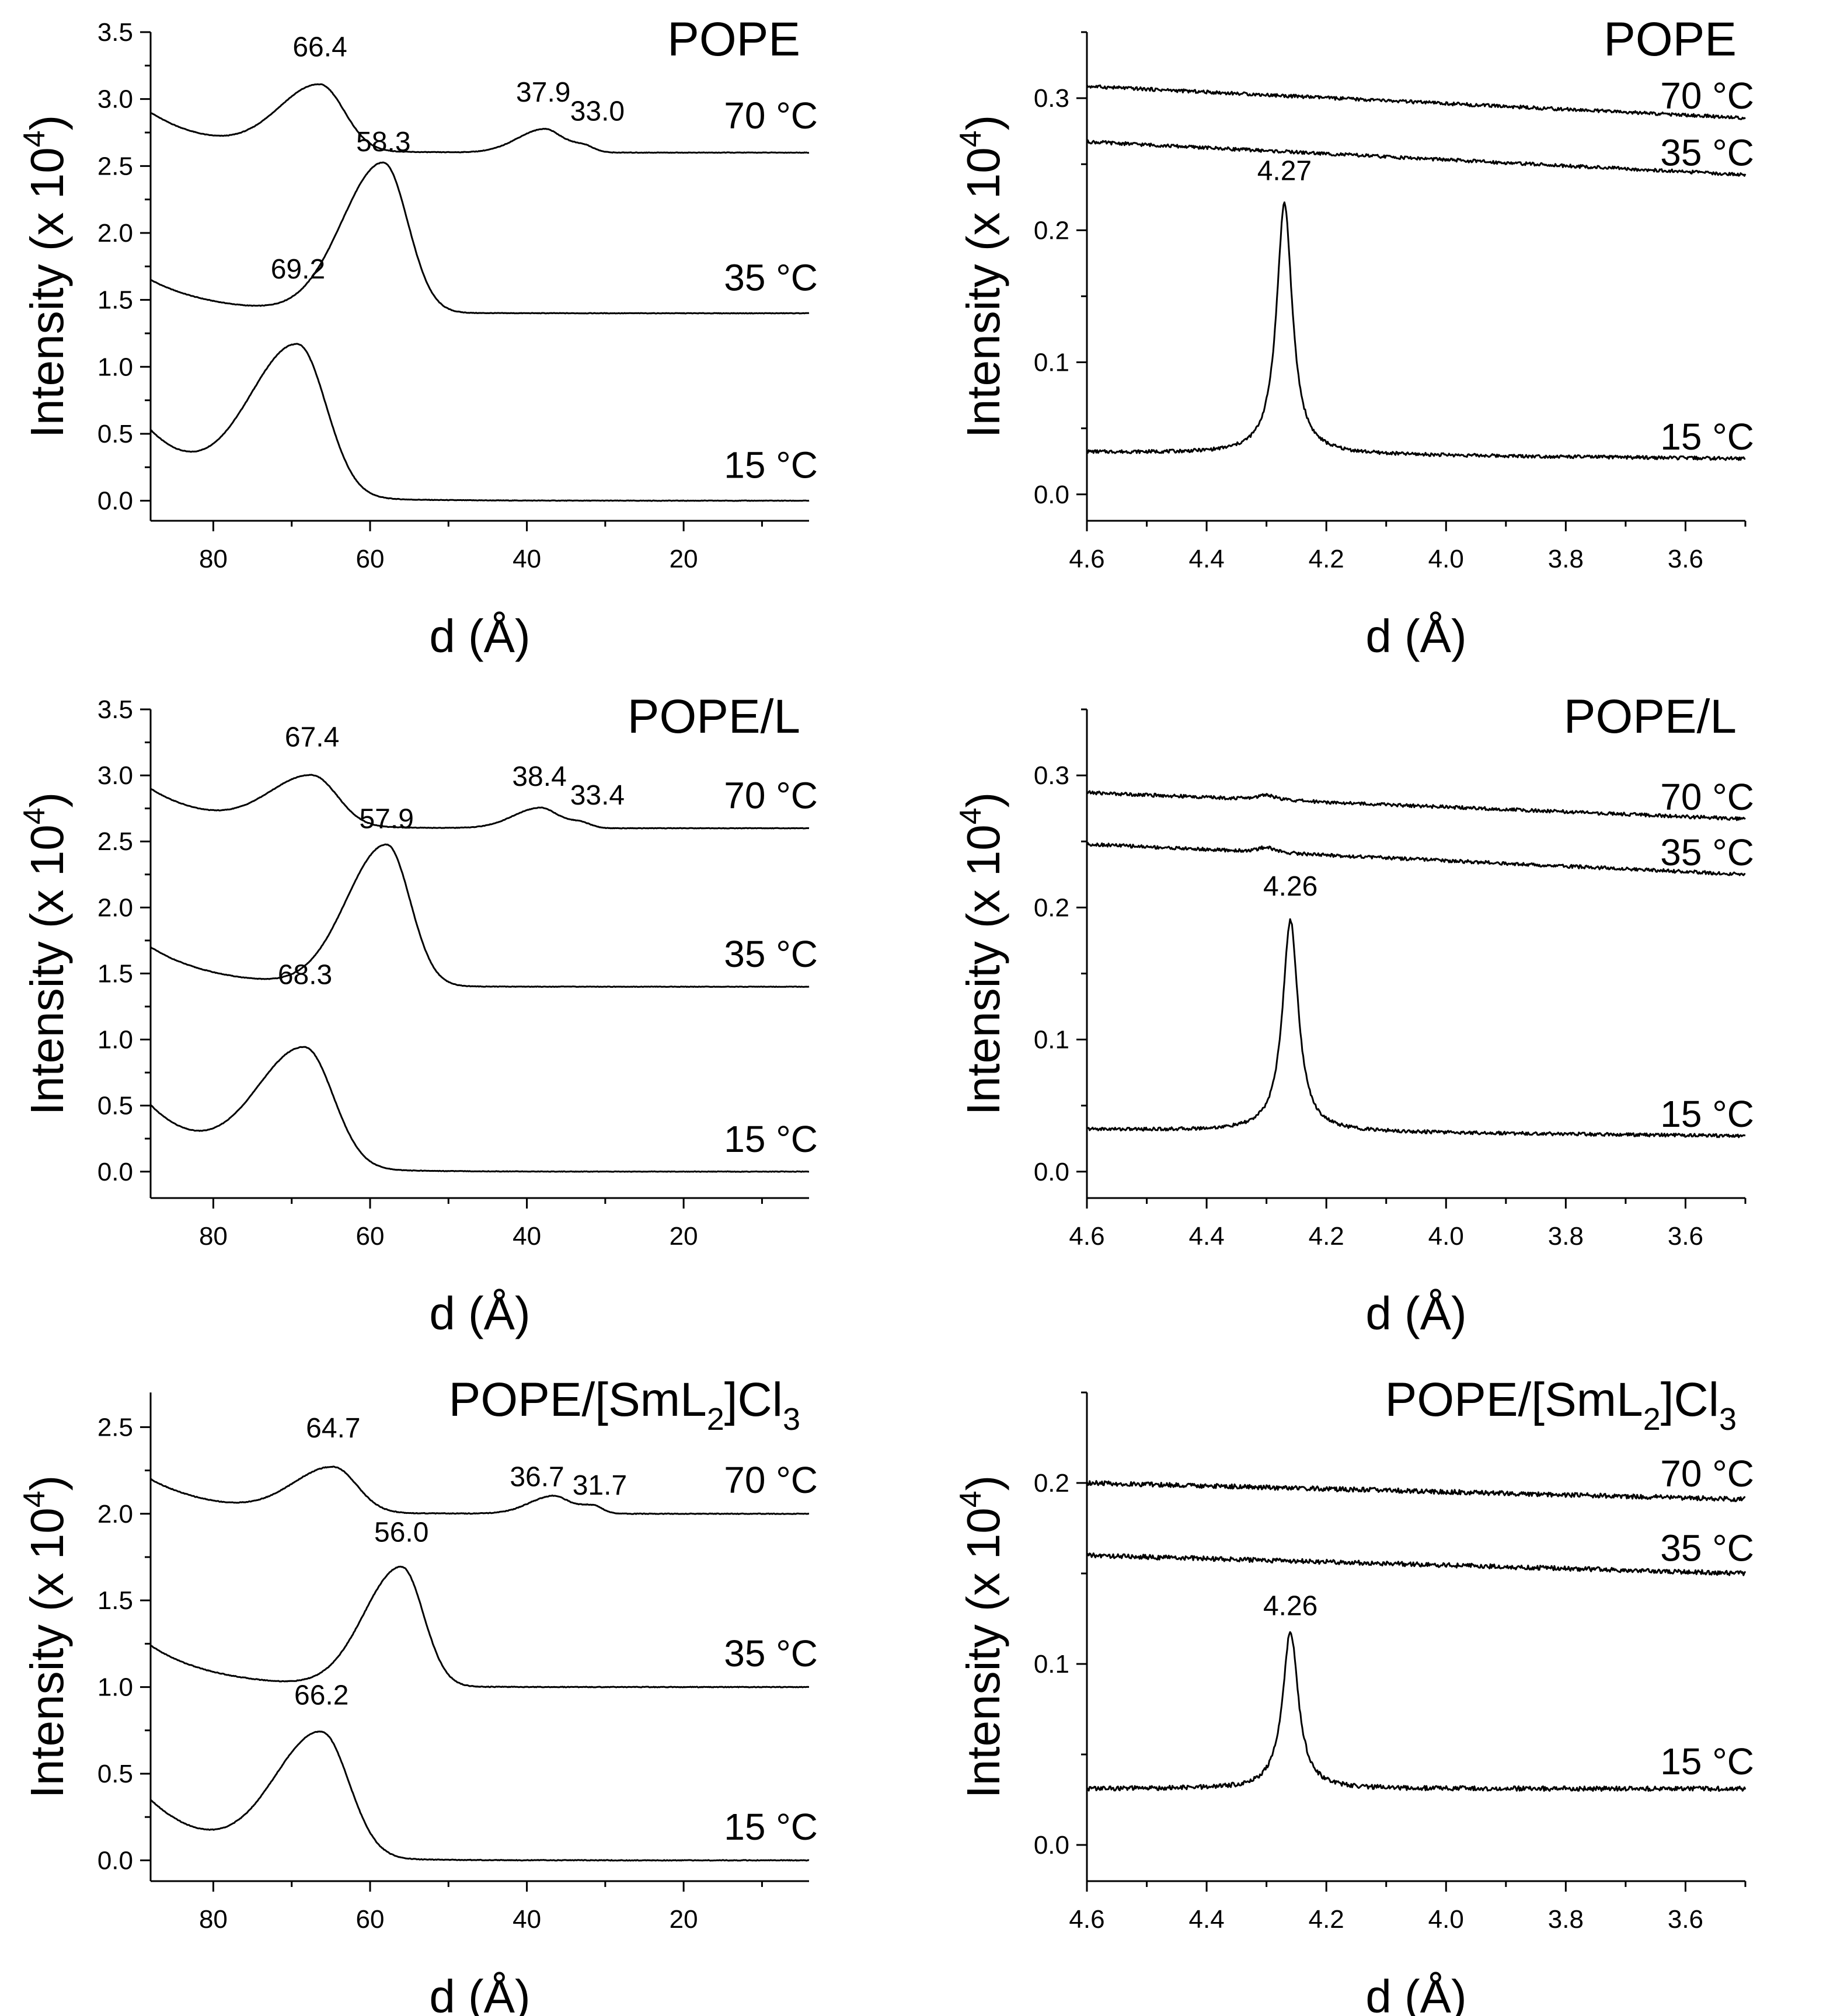 The height and width of the screenshot is (2016, 1844). I want to click on peak-annotation: 37.9, so click(543, 92).